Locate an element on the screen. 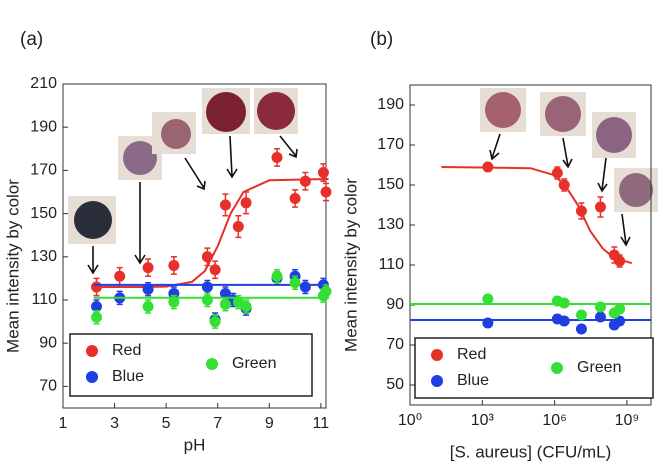 The height and width of the screenshot is (466, 666). panel-label: (b) is located at coordinates (381, 39).